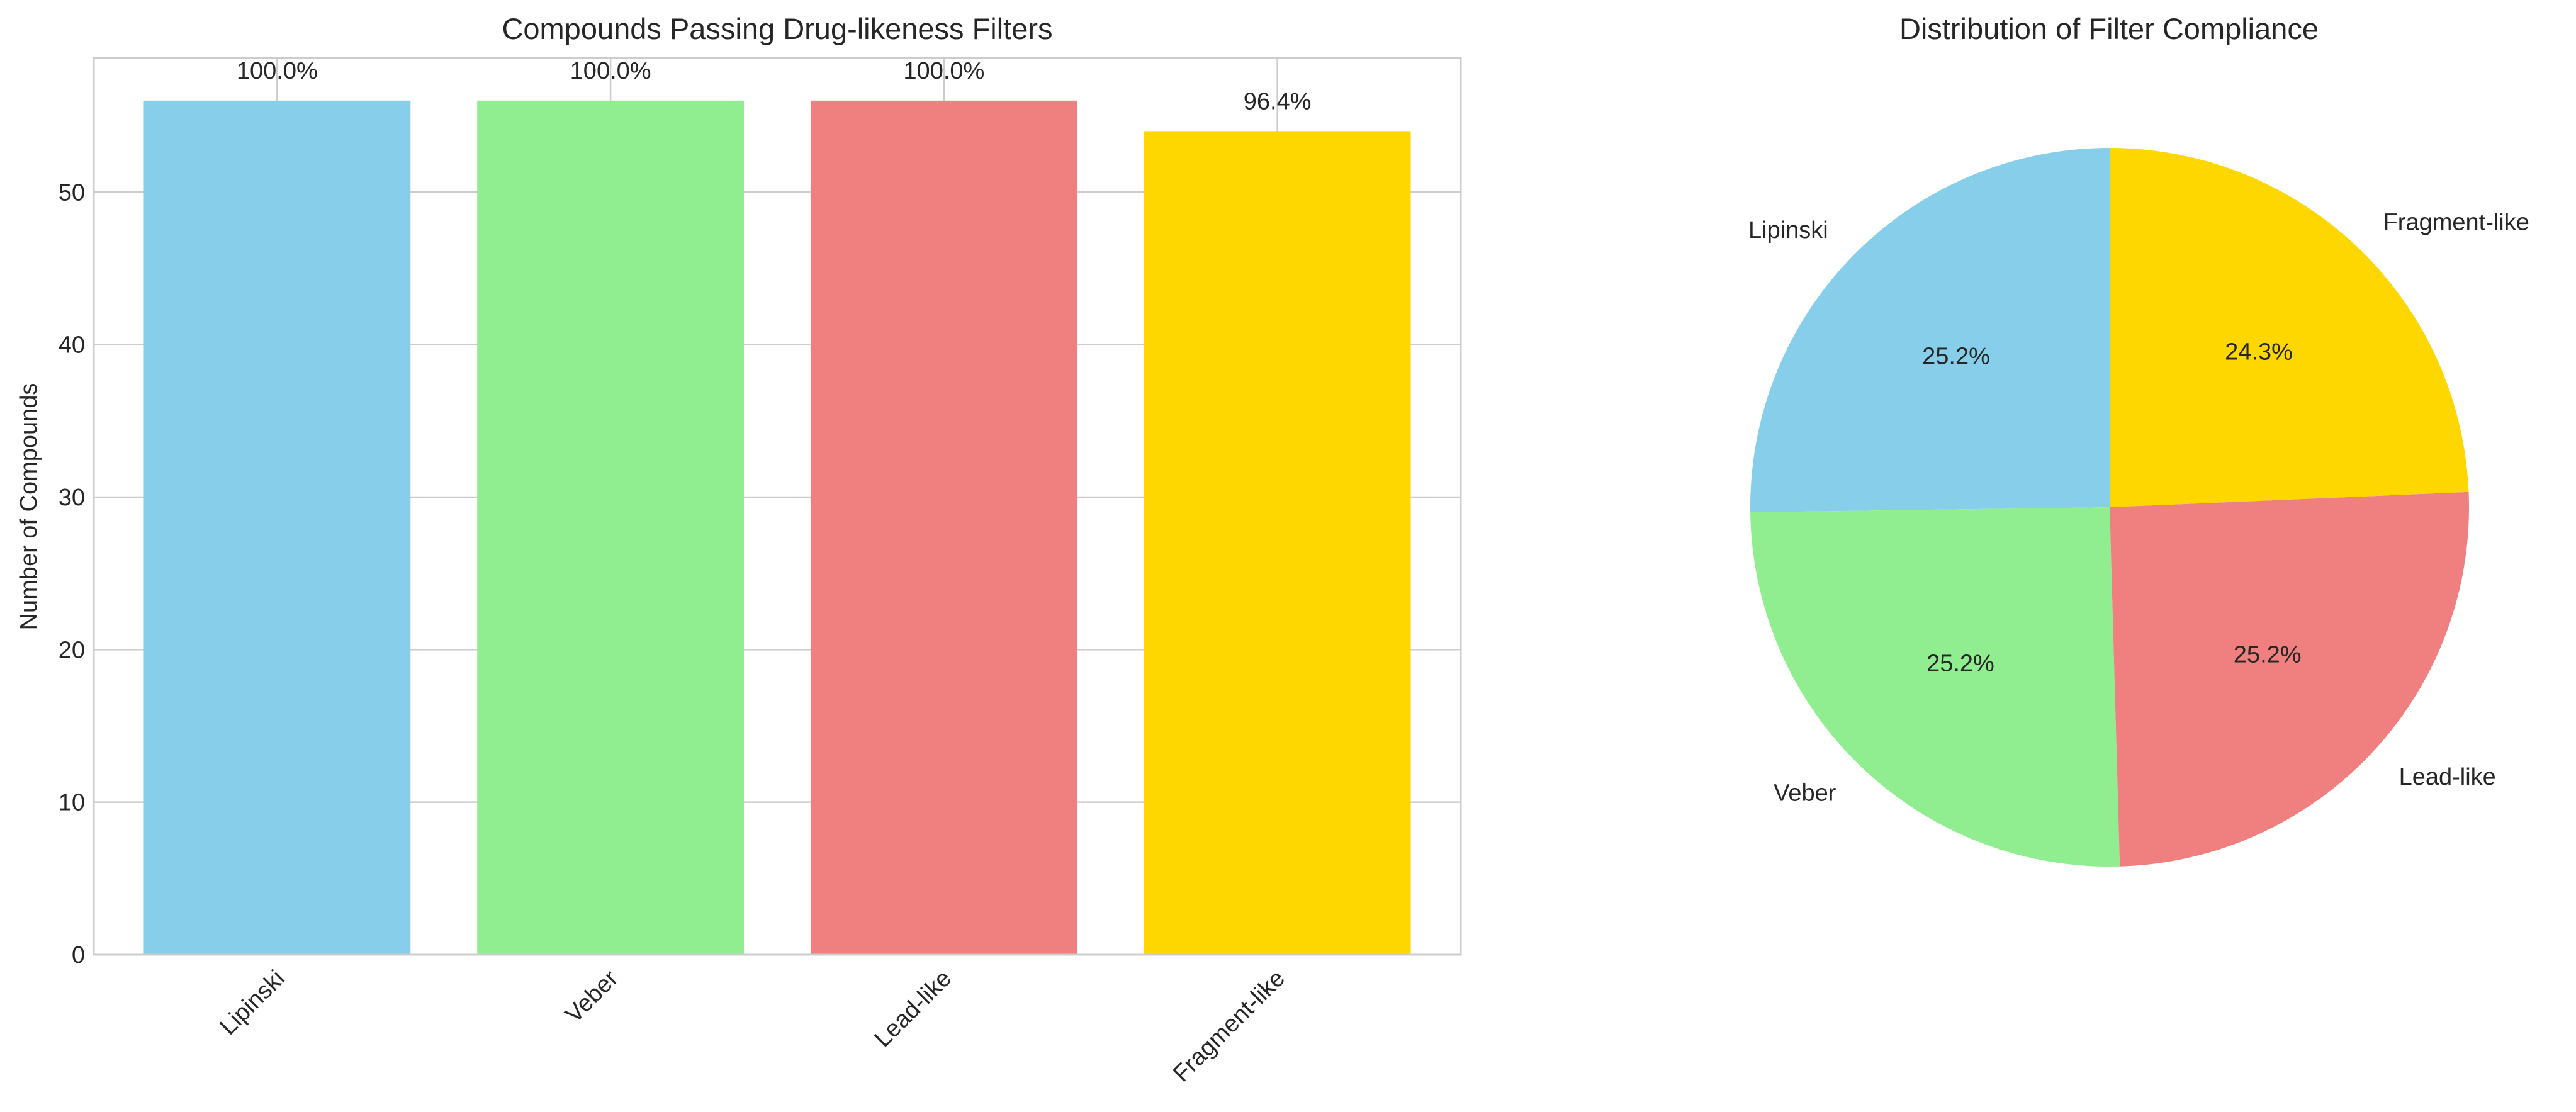 The image size is (2576, 1112). I want to click on pie-category-label: Lipinski, so click(1788, 231).